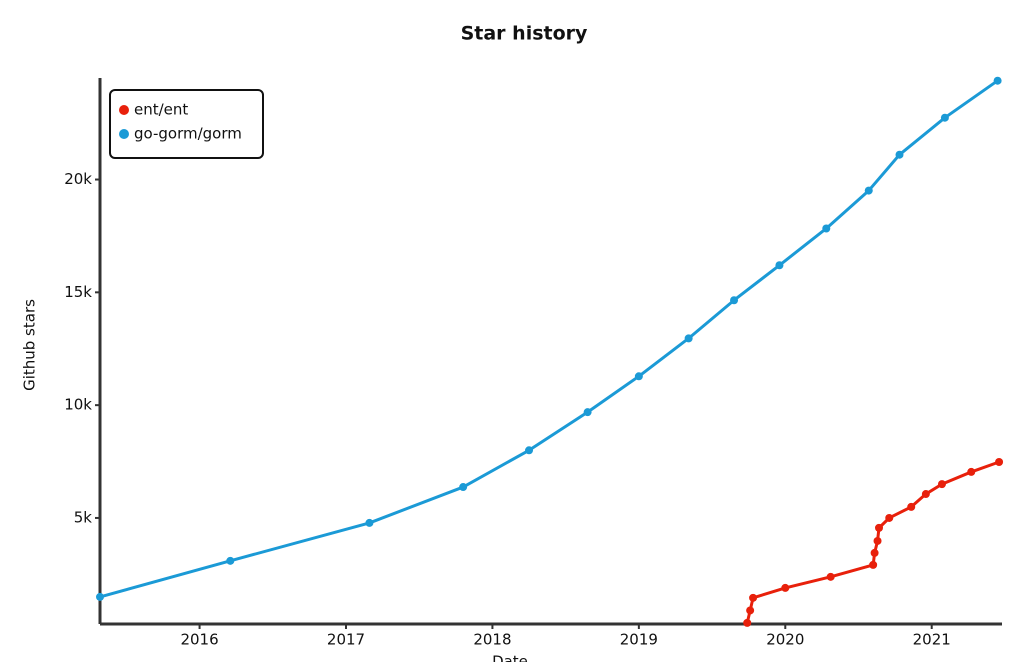 The height and width of the screenshot is (662, 1024). I want to click on x-axis-label: Date, so click(510, 657).